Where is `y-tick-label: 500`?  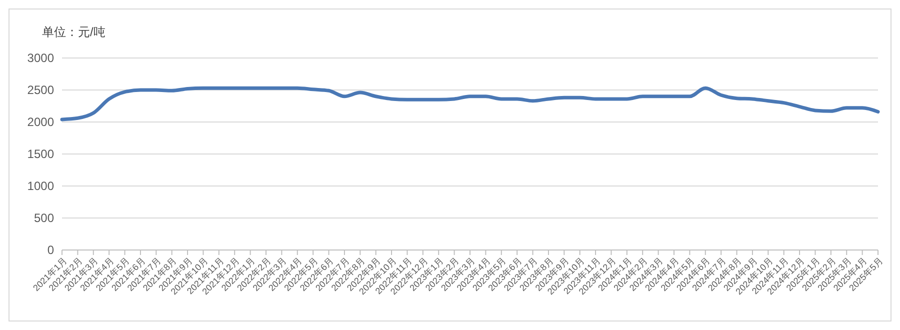 y-tick-label: 500 is located at coordinates (44, 218).